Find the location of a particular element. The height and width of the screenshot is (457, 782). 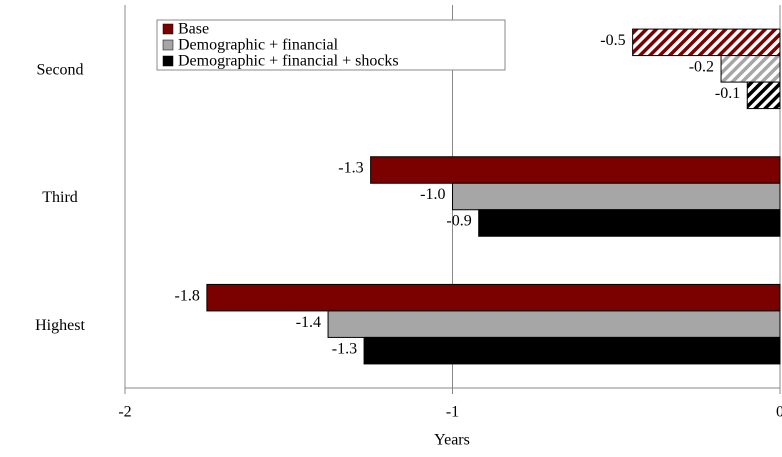

legend-label: Base is located at coordinates (193, 29).